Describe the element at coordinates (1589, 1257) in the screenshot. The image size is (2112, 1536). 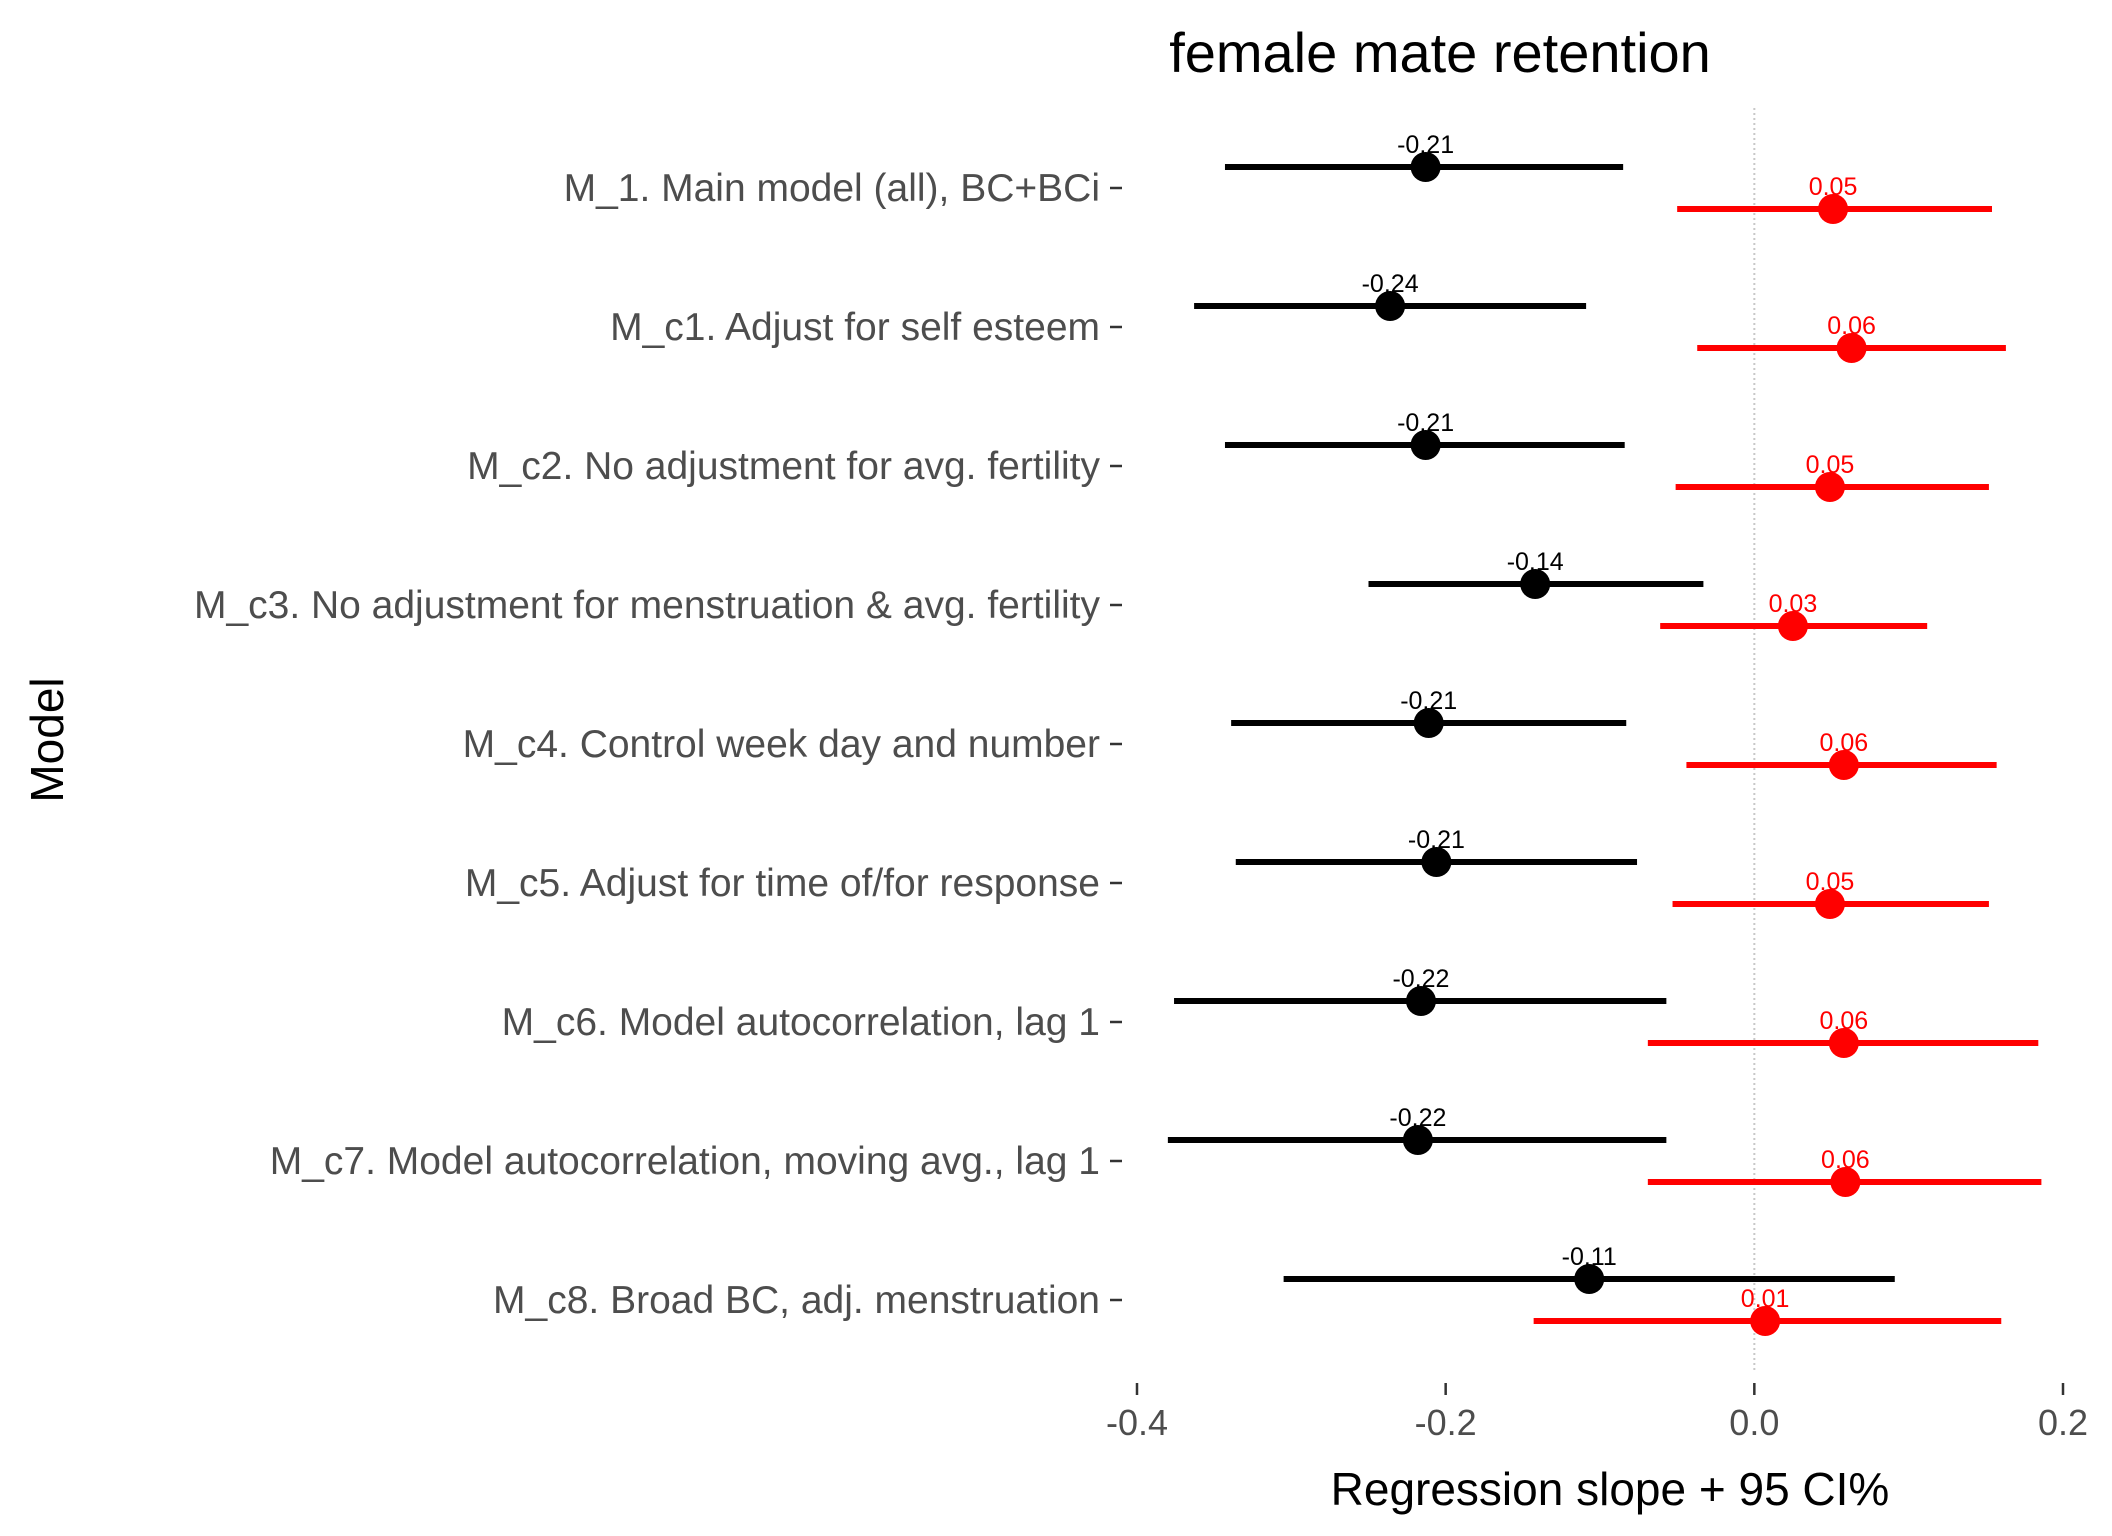
I see `data-label: -0.11` at that location.